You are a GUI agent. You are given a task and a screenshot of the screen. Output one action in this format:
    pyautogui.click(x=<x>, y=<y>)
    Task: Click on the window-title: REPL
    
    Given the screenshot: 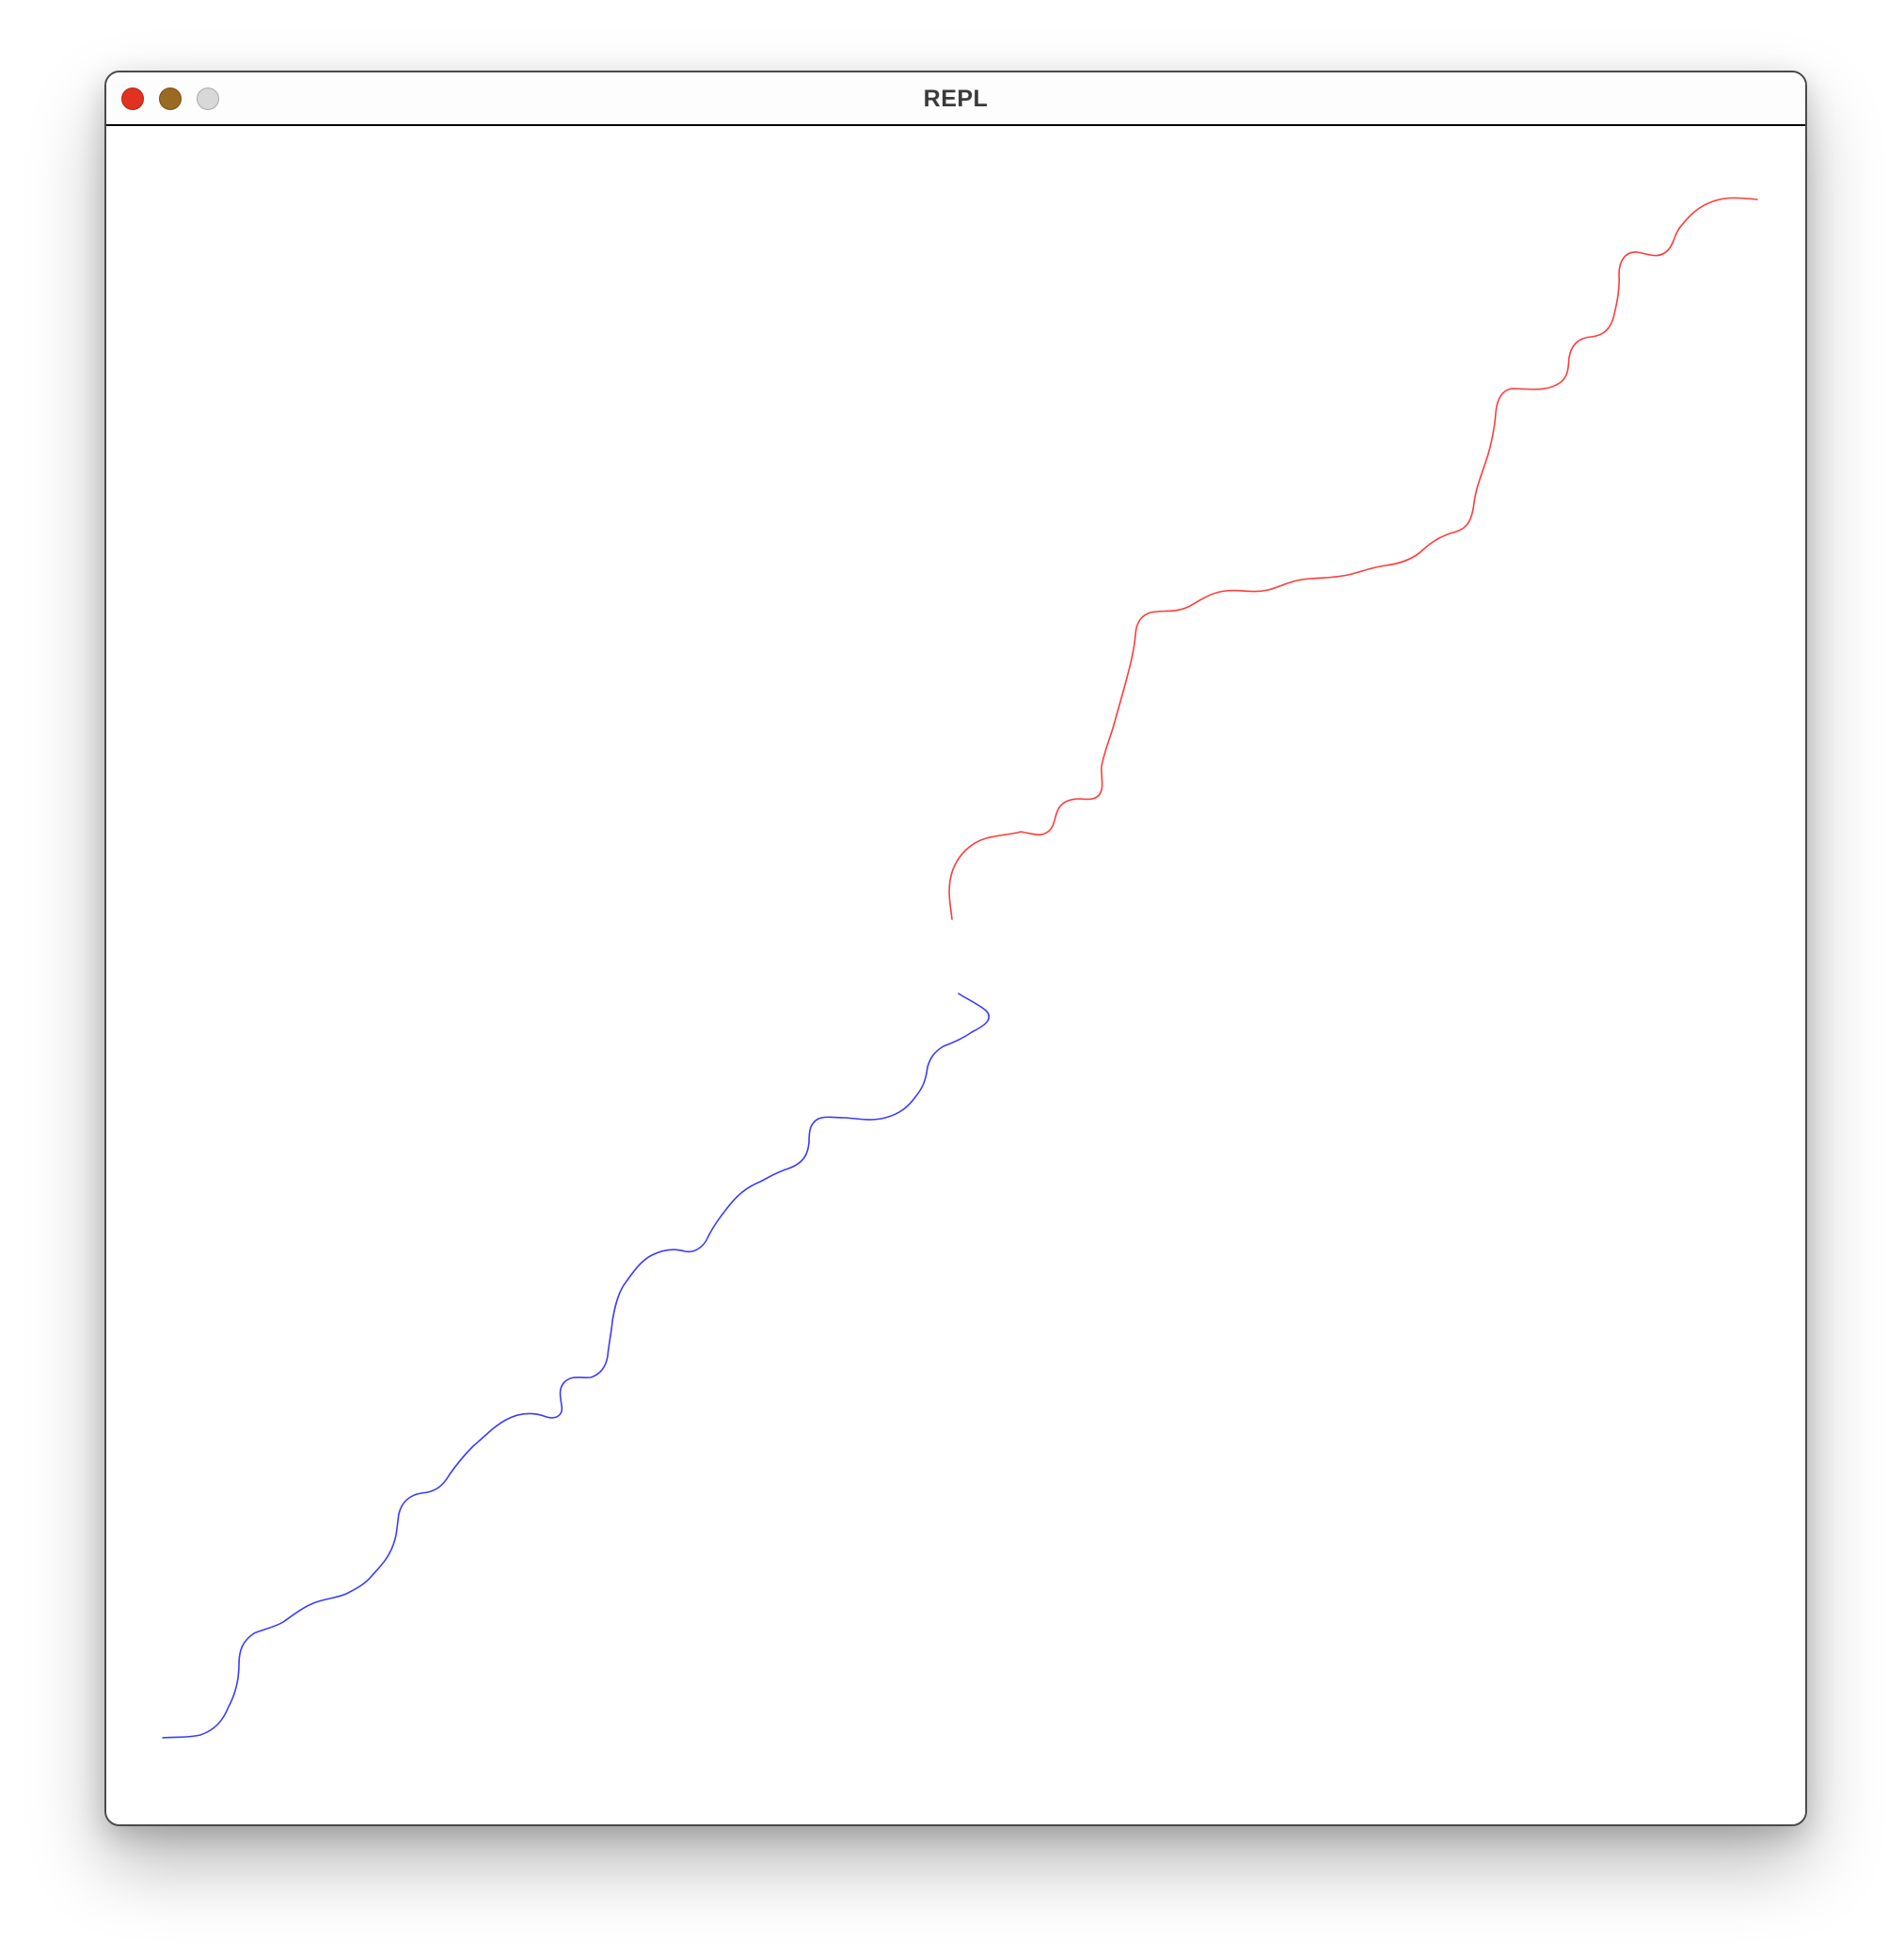 What is the action you would take?
    pyautogui.click(x=956, y=99)
    